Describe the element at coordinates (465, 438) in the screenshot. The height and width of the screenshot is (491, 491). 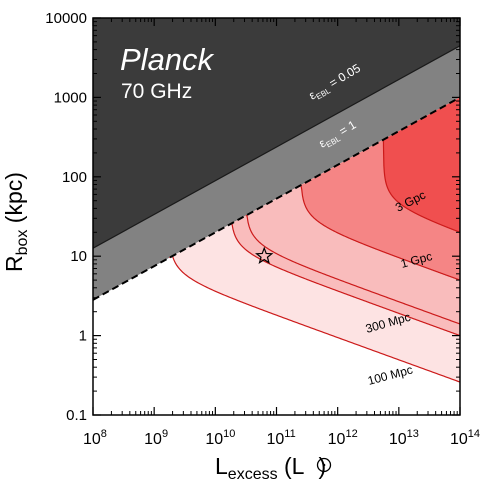
I see `x-tick-label: 10¹⁴` at that location.